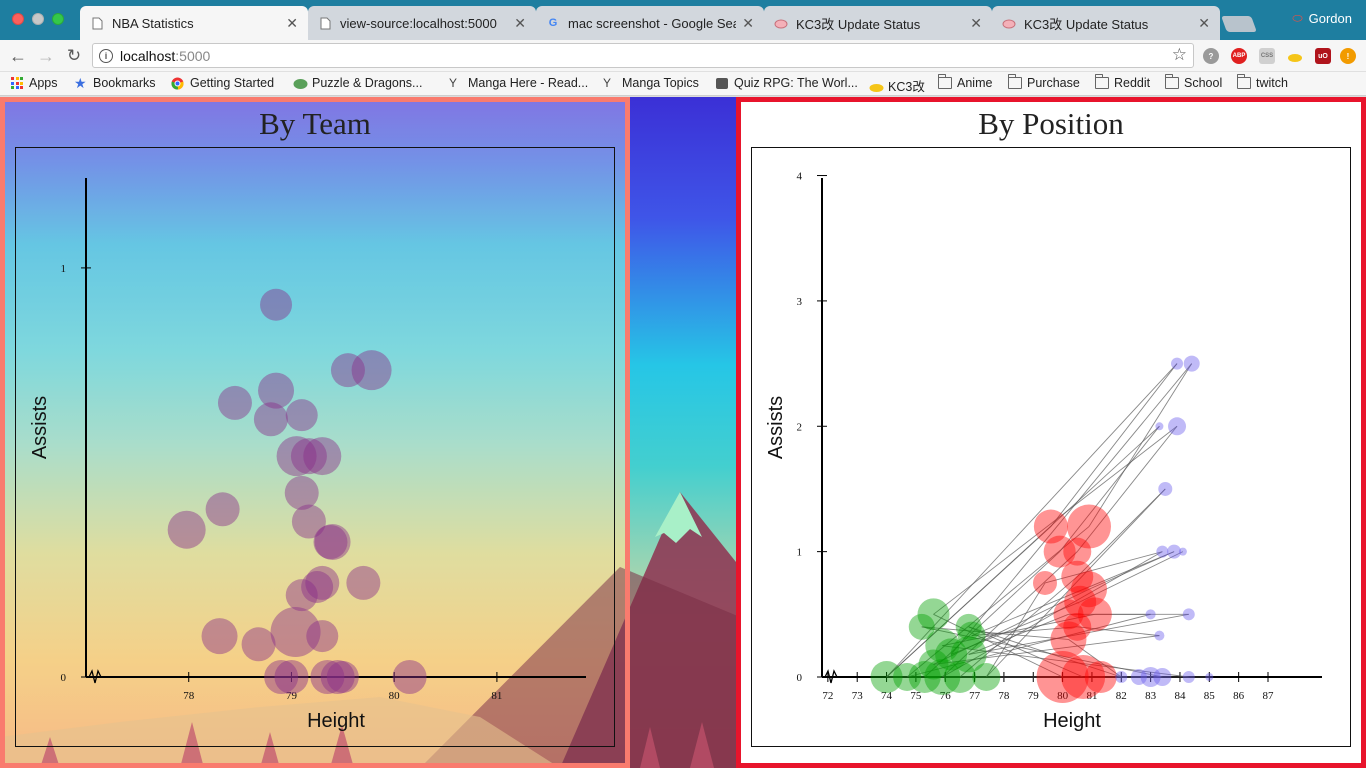 This screenshot has width=1366, height=768. What do you see at coordinates (1101, 81) in the screenshot?
I see `folder-icon` at bounding box center [1101, 81].